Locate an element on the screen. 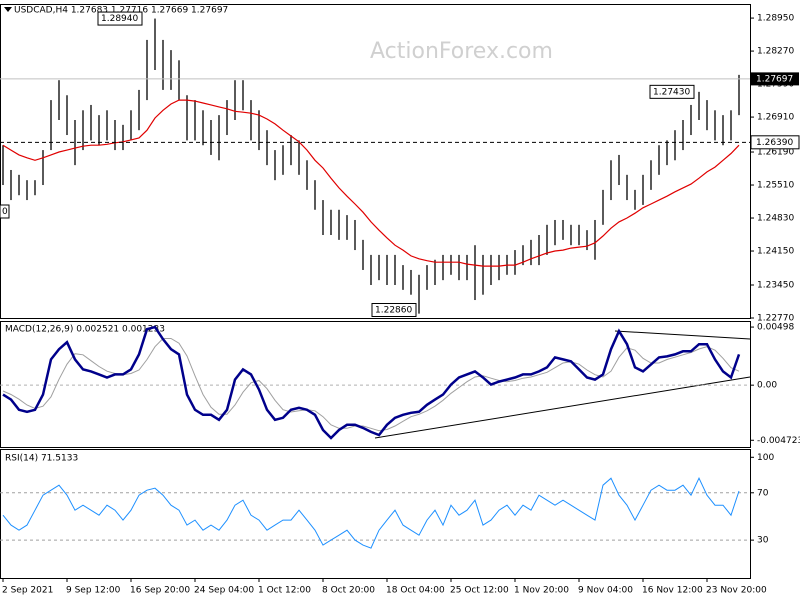 The width and height of the screenshot is (800, 600). x-tick-label: 9 Sep 12:00 is located at coordinates (93, 591).